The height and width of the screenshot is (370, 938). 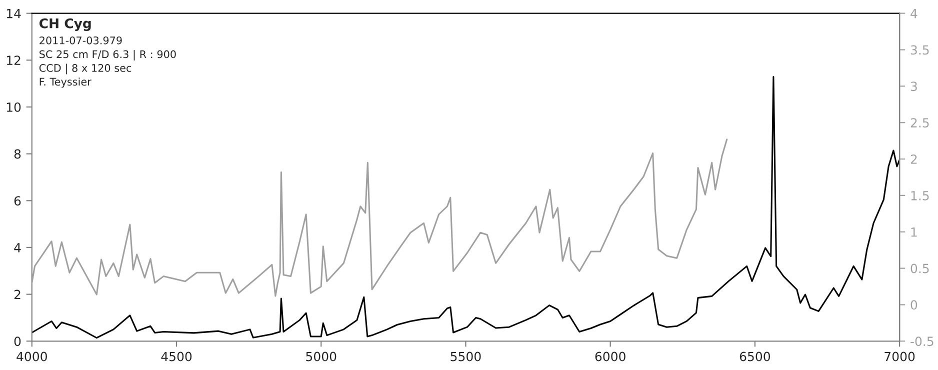 I want to click on x-tick-label: 7000, so click(x=899, y=357).